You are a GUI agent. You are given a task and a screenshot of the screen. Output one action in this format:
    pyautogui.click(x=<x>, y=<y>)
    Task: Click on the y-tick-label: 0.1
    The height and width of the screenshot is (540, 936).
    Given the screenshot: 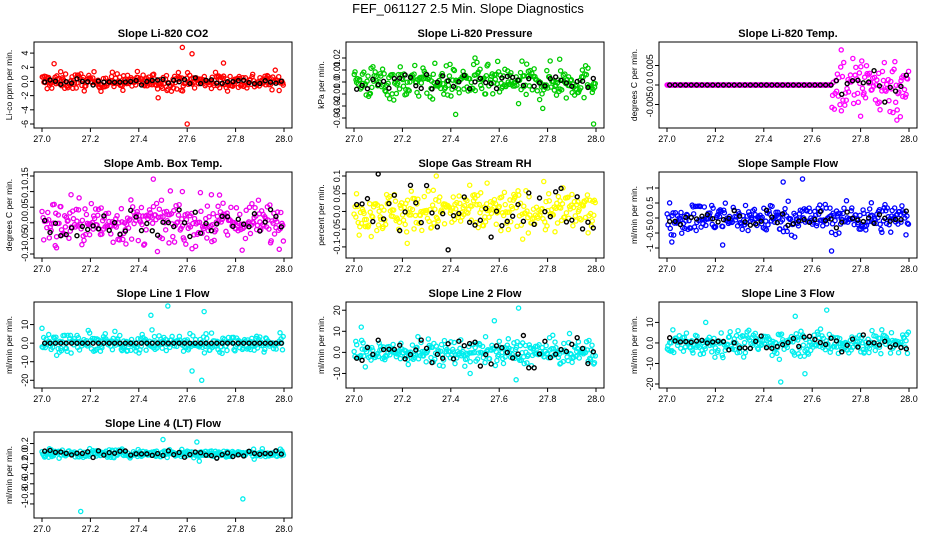 What is the action you would take?
    pyautogui.click(x=337, y=176)
    